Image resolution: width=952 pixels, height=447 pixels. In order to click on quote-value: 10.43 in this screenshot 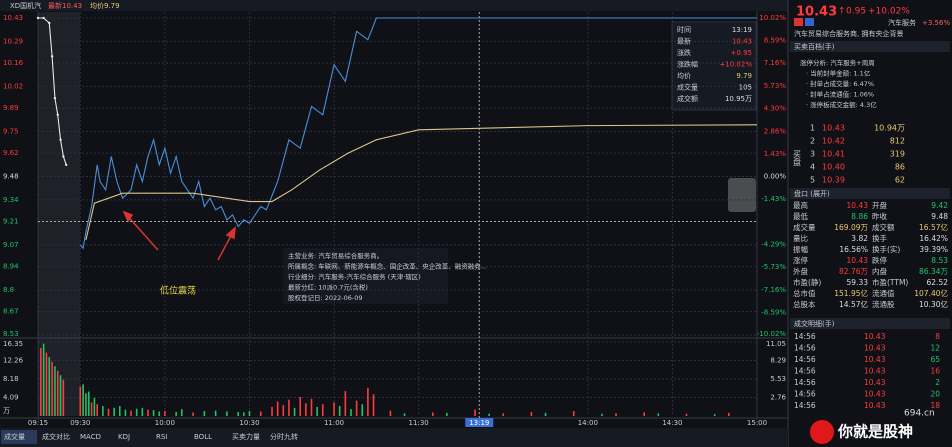, I will do `click(858, 205)`.